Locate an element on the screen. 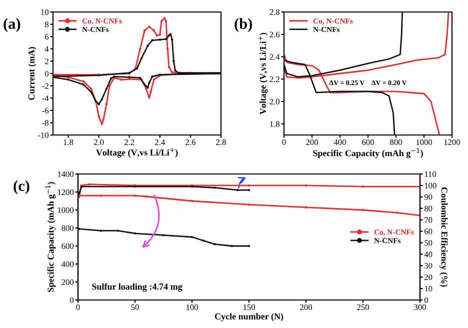  y-tick-label: 2.8 is located at coordinates (275, 12).